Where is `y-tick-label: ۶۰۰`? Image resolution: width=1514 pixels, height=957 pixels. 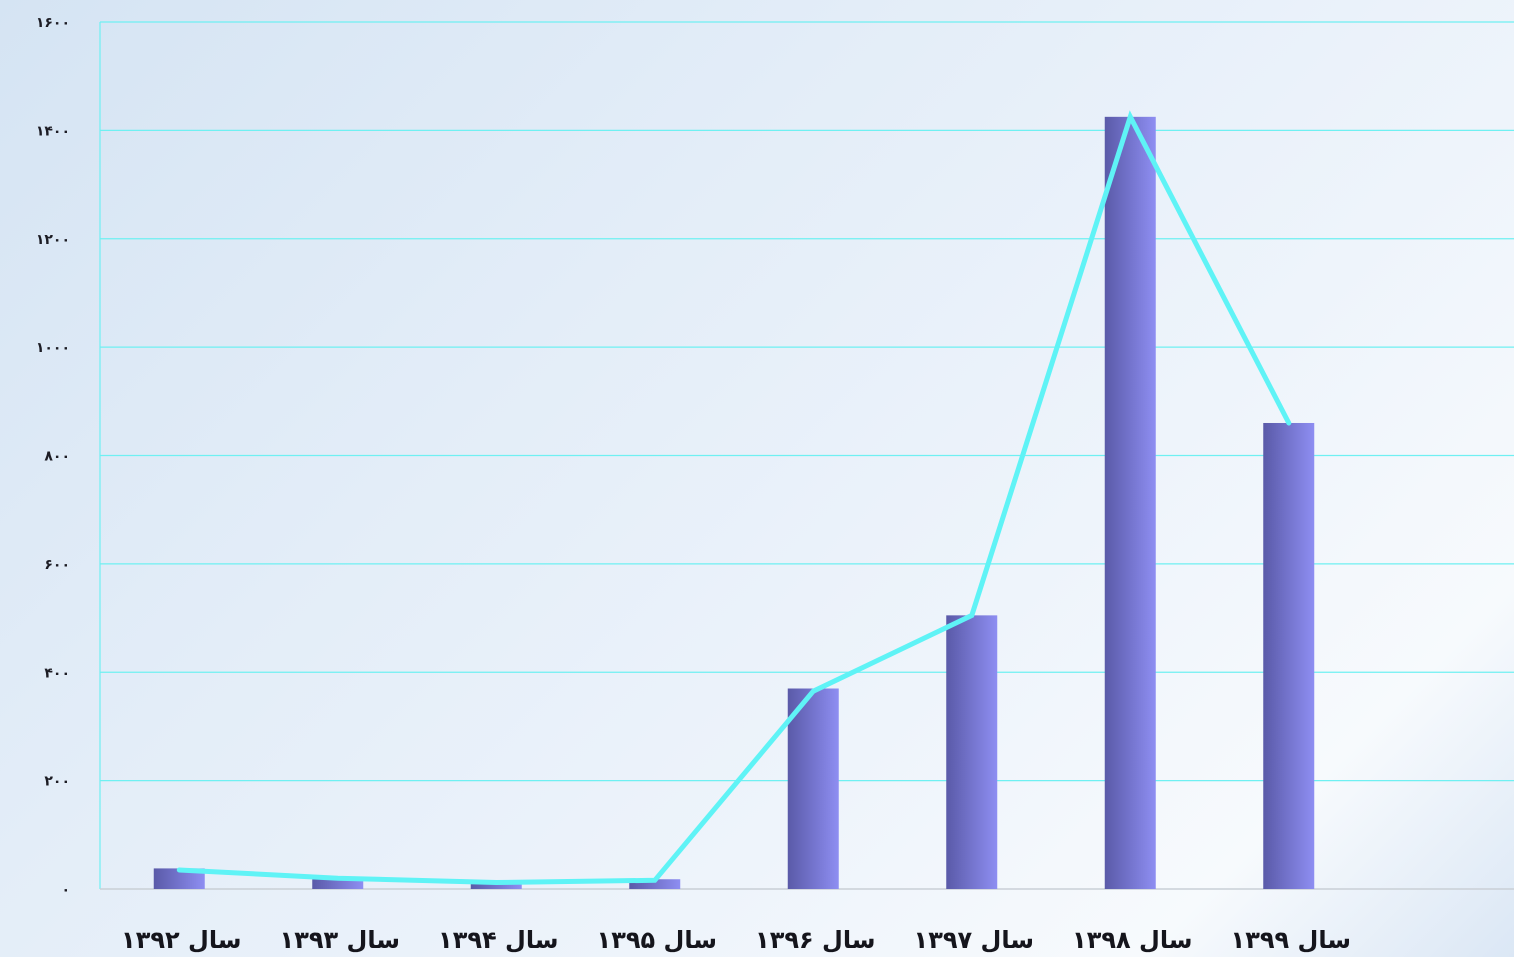 y-tick-label: ۶۰۰ is located at coordinates (57, 565).